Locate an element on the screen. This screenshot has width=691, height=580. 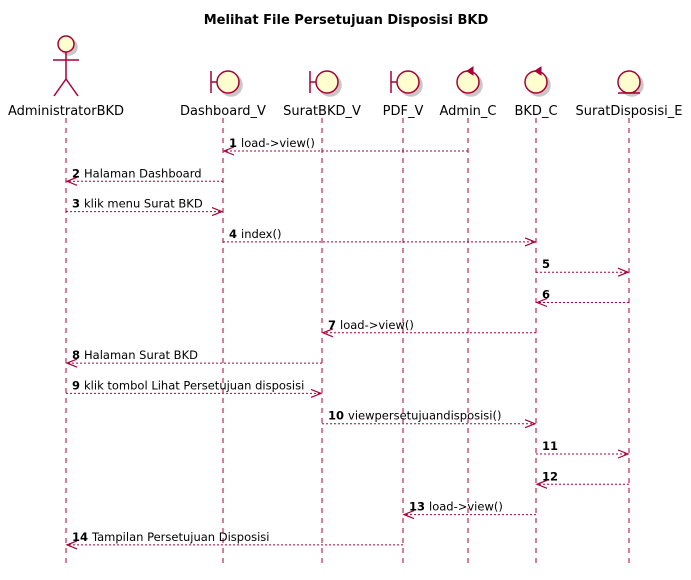
participant-surat: SuratBKD_V is located at coordinates (322, 94).